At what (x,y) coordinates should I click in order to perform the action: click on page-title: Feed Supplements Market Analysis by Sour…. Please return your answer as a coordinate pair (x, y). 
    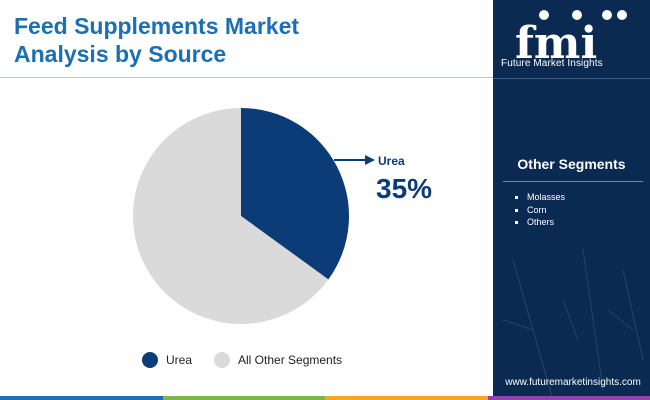
    Looking at the image, I should click on (249, 40).